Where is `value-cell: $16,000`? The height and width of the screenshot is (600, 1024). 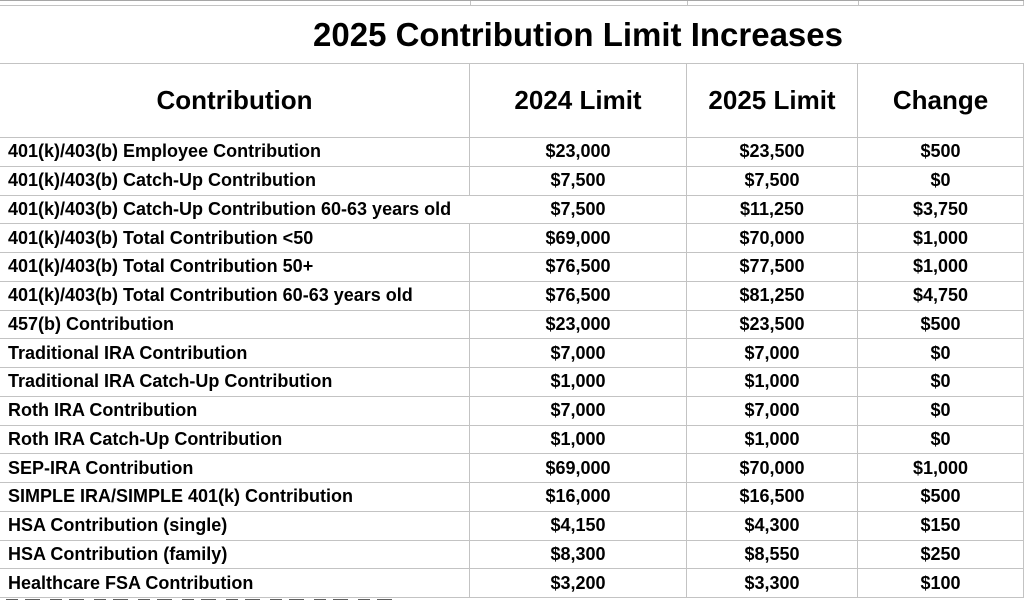
value-cell: $16,000 is located at coordinates (578, 497).